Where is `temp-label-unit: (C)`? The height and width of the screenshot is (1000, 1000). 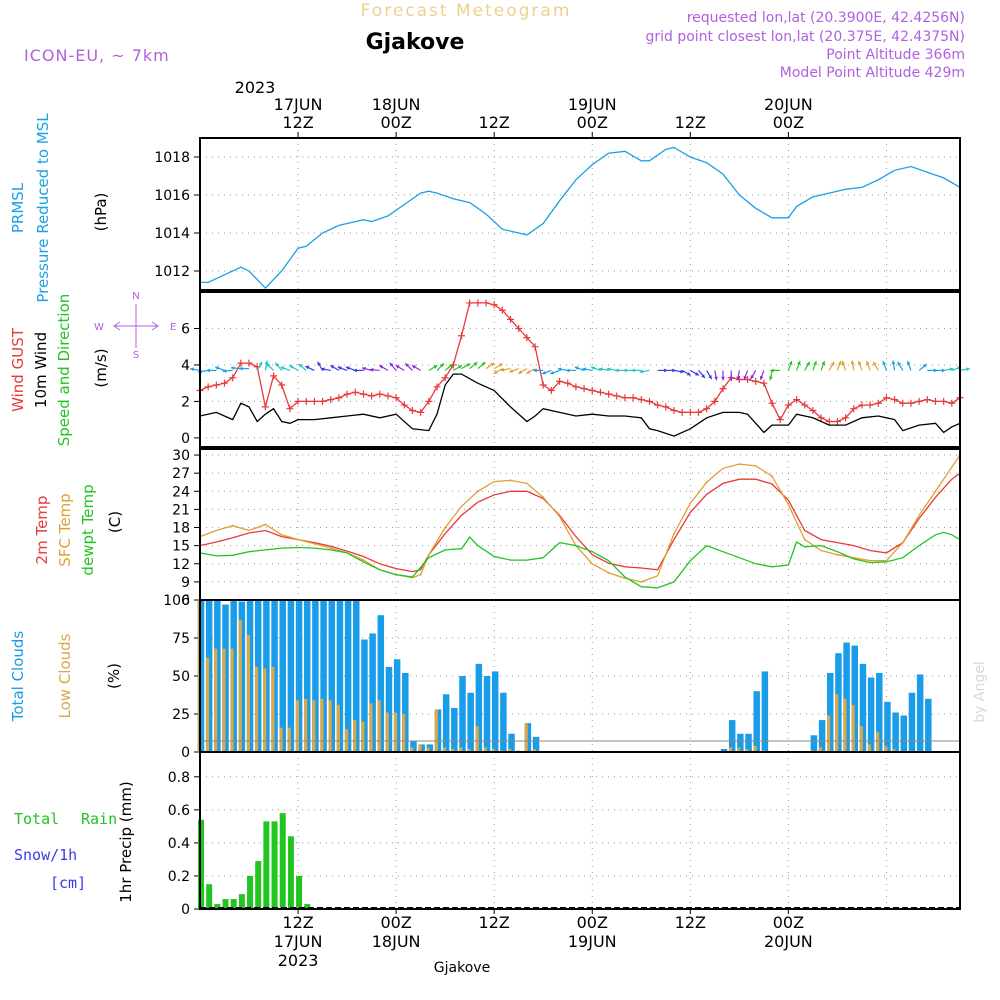 temp-label-unit: (C) is located at coordinates (115, 522).